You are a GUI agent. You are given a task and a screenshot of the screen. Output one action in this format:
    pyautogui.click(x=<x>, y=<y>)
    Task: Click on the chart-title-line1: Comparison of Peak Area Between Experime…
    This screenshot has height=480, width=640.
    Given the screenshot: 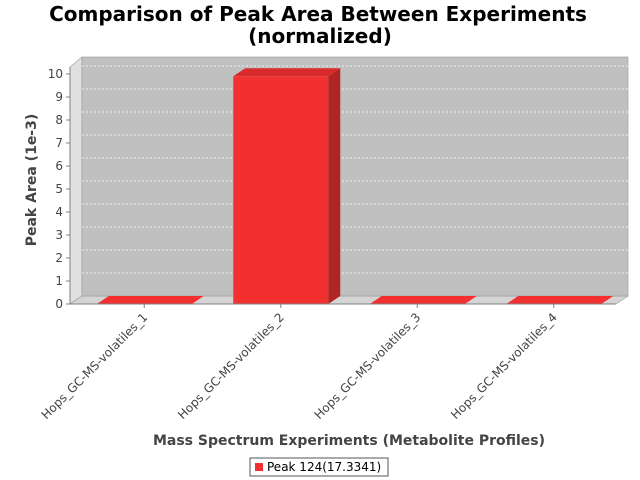 What is the action you would take?
    pyautogui.click(x=318, y=14)
    